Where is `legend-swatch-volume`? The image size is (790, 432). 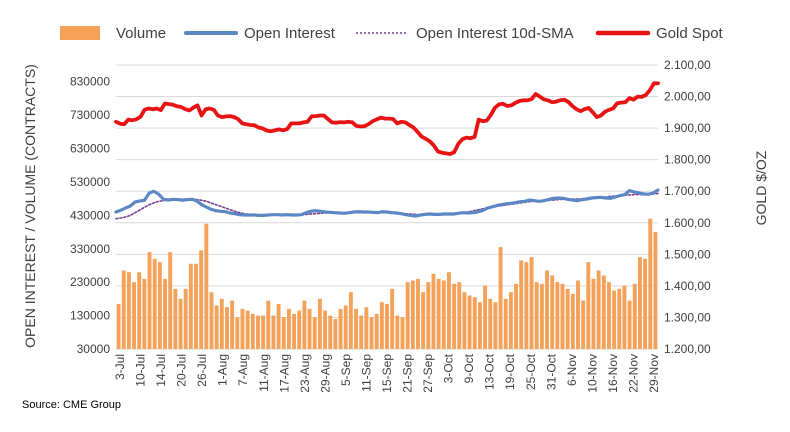
legend-swatch-volume is located at coordinates (80, 33).